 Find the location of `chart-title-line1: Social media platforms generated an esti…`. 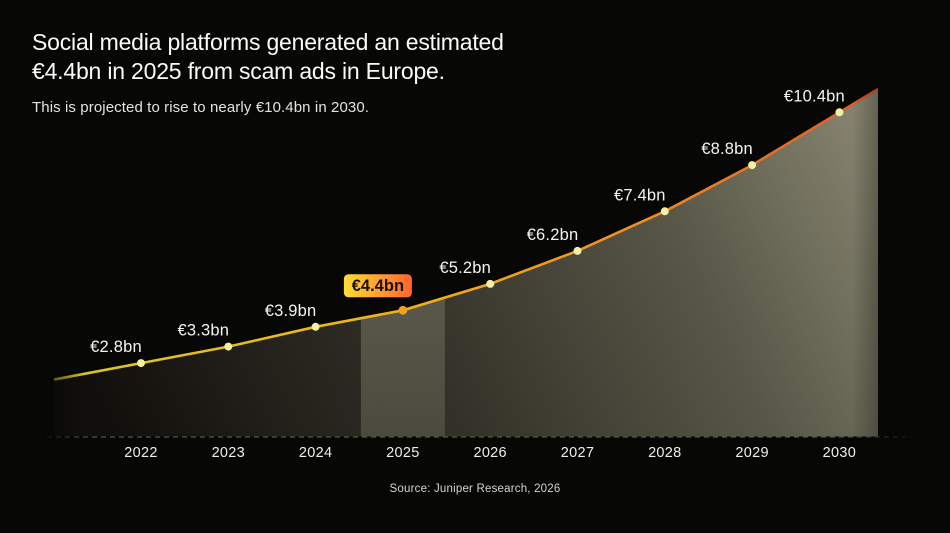

chart-title-line1: Social media platforms generated an esti… is located at coordinates (268, 42).